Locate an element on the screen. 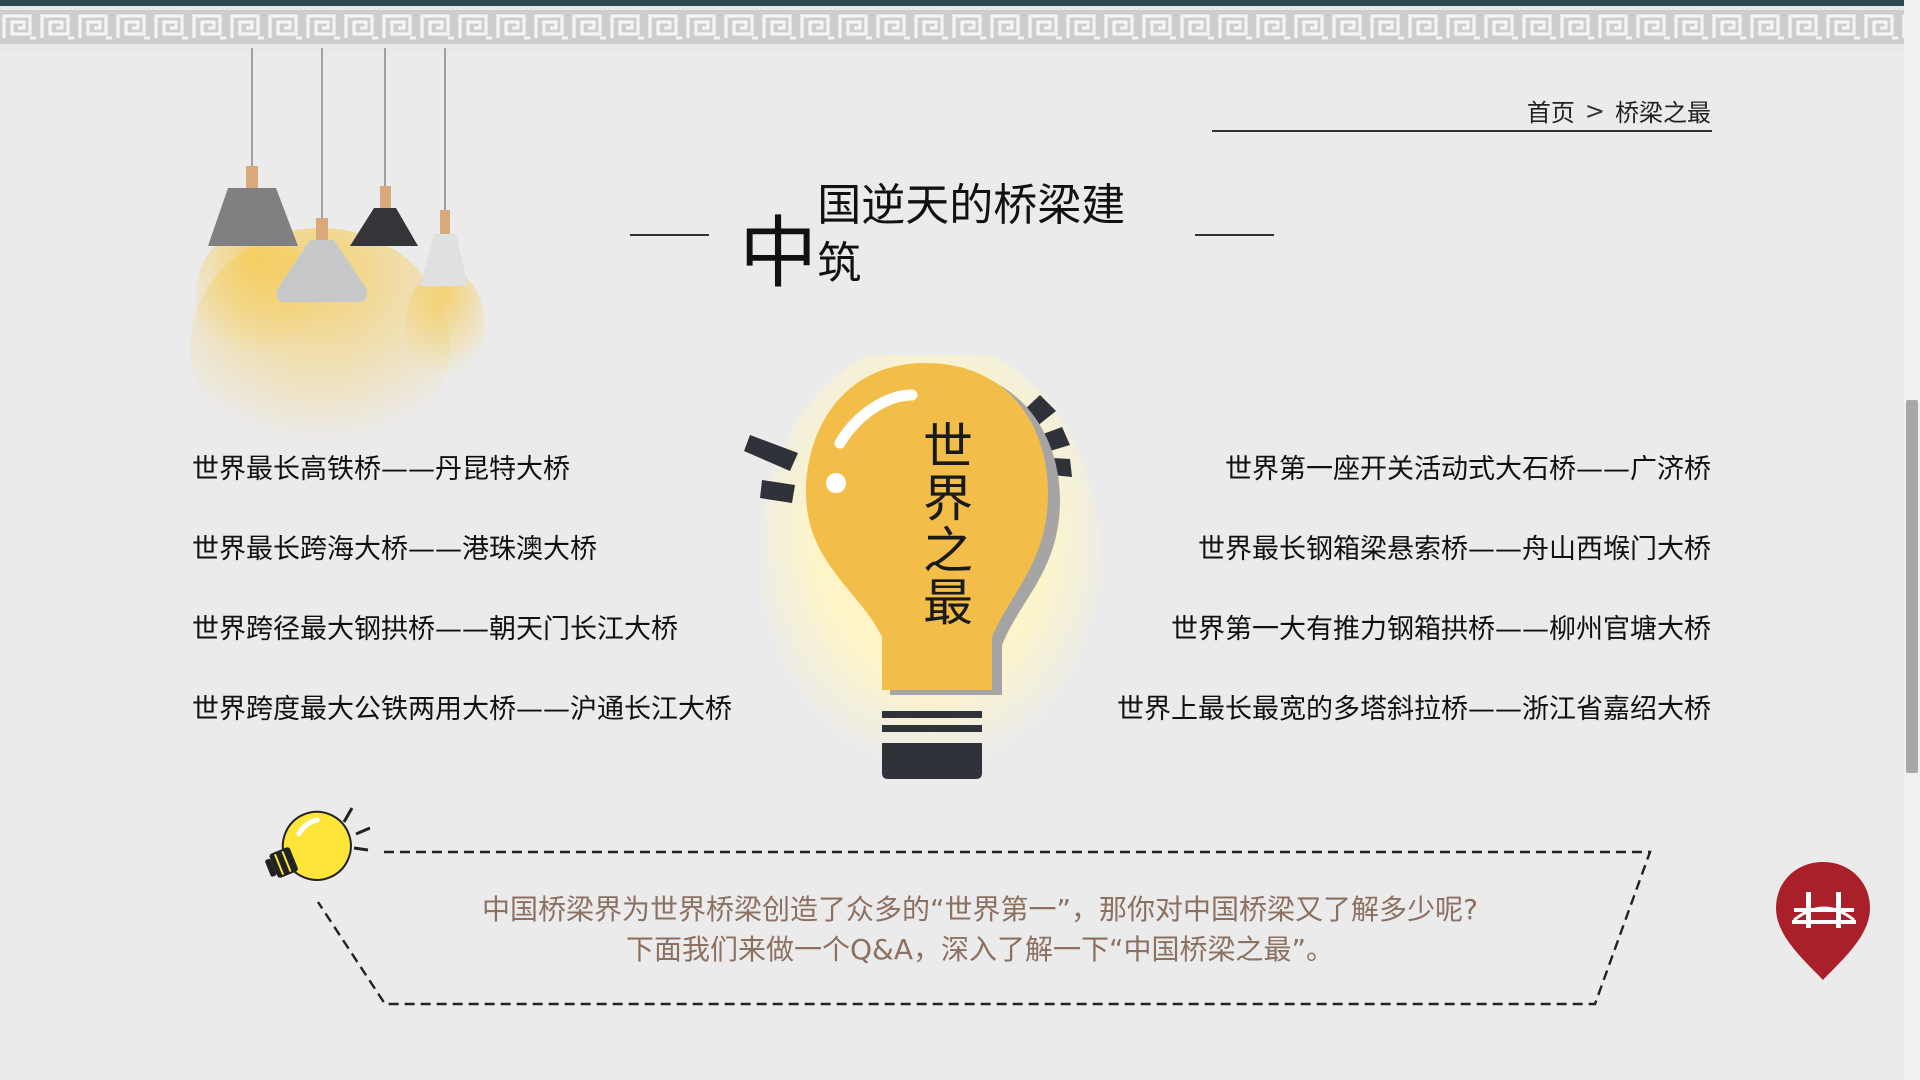 This screenshot has width=1920, height=1080. fret-pattern-icon is located at coordinates (952, 27).